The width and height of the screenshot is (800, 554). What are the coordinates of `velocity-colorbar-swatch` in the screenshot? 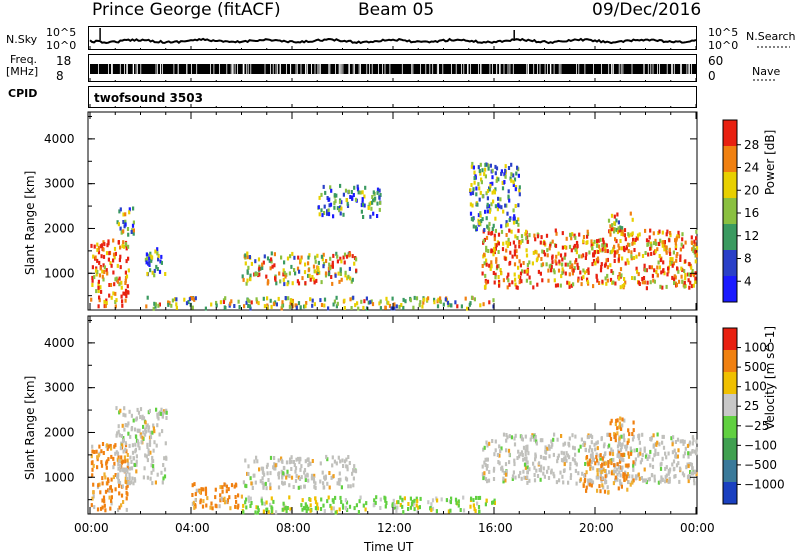 It's located at (730, 383).